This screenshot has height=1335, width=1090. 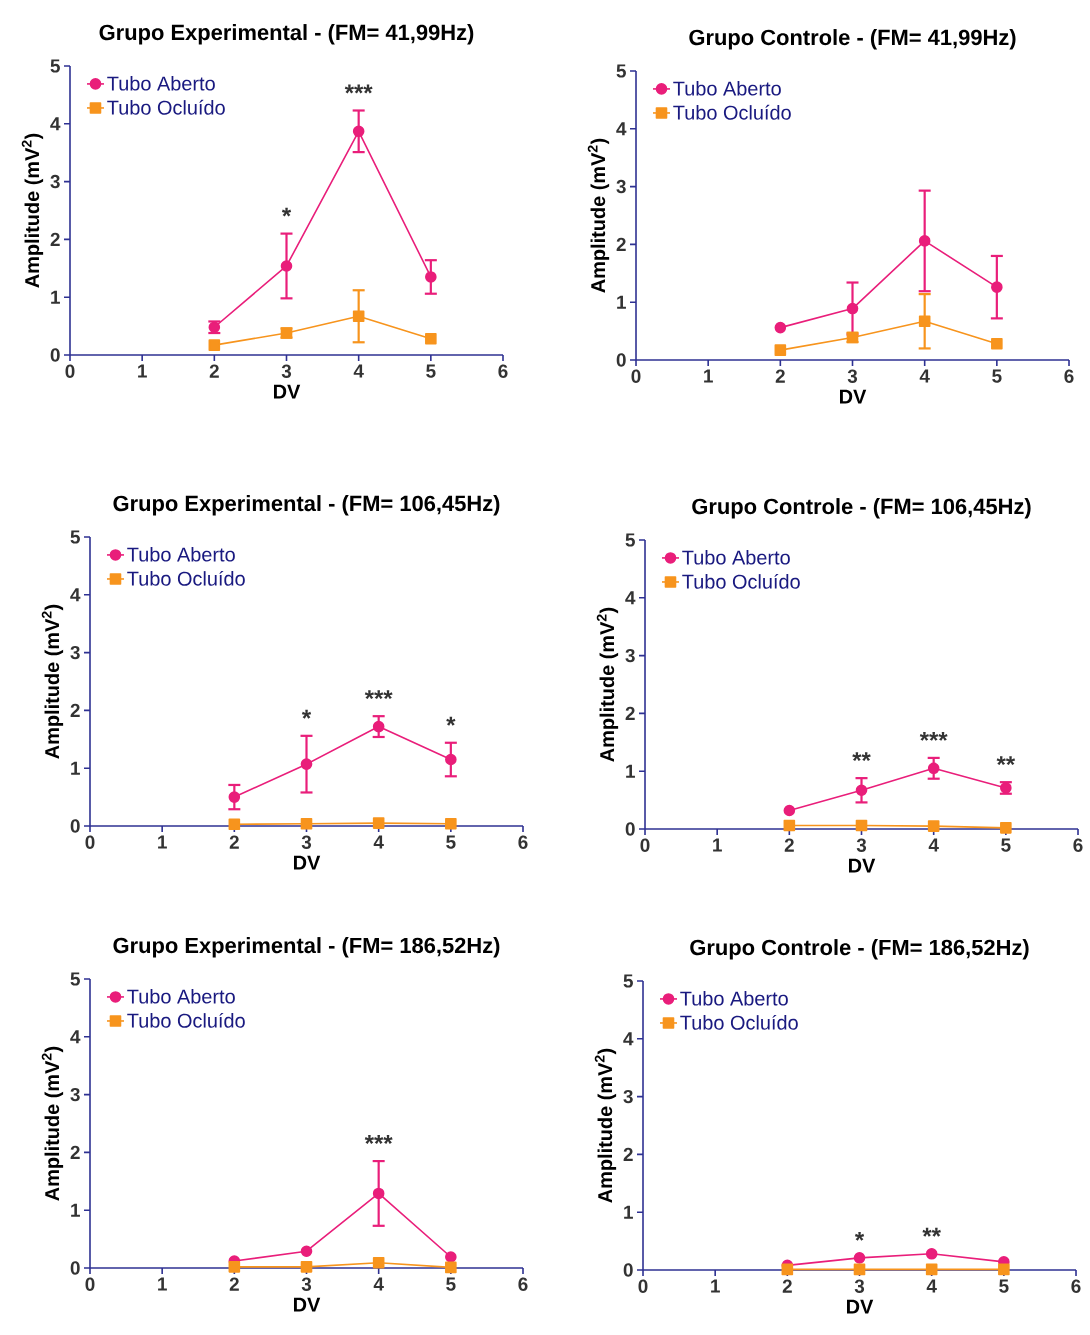 What do you see at coordinates (306, 947) in the screenshot?
I see `chart-title: Grupo Experimental - (FM= 186,52Hz)` at bounding box center [306, 947].